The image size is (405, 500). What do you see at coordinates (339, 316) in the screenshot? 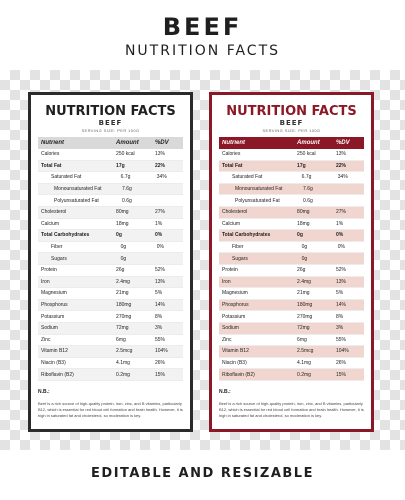
I see `nutrient-dv: 8%` at bounding box center [339, 316].